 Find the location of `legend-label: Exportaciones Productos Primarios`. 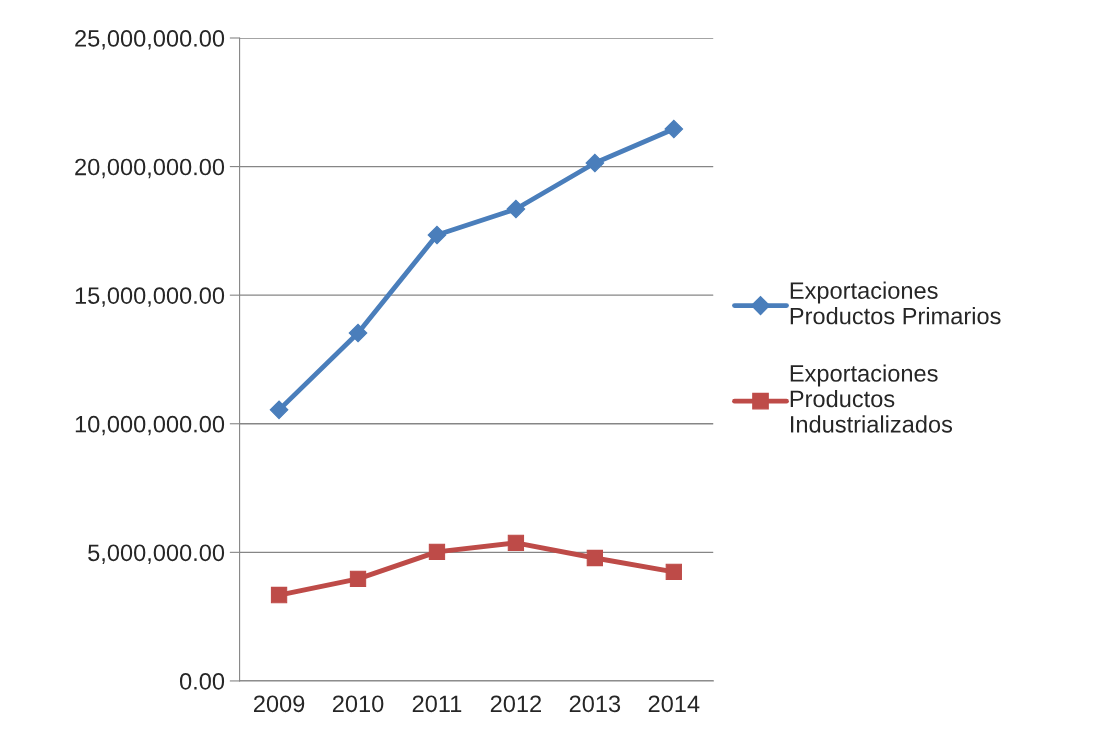

legend-label: Exportaciones Productos Primarios is located at coordinates (895, 303).